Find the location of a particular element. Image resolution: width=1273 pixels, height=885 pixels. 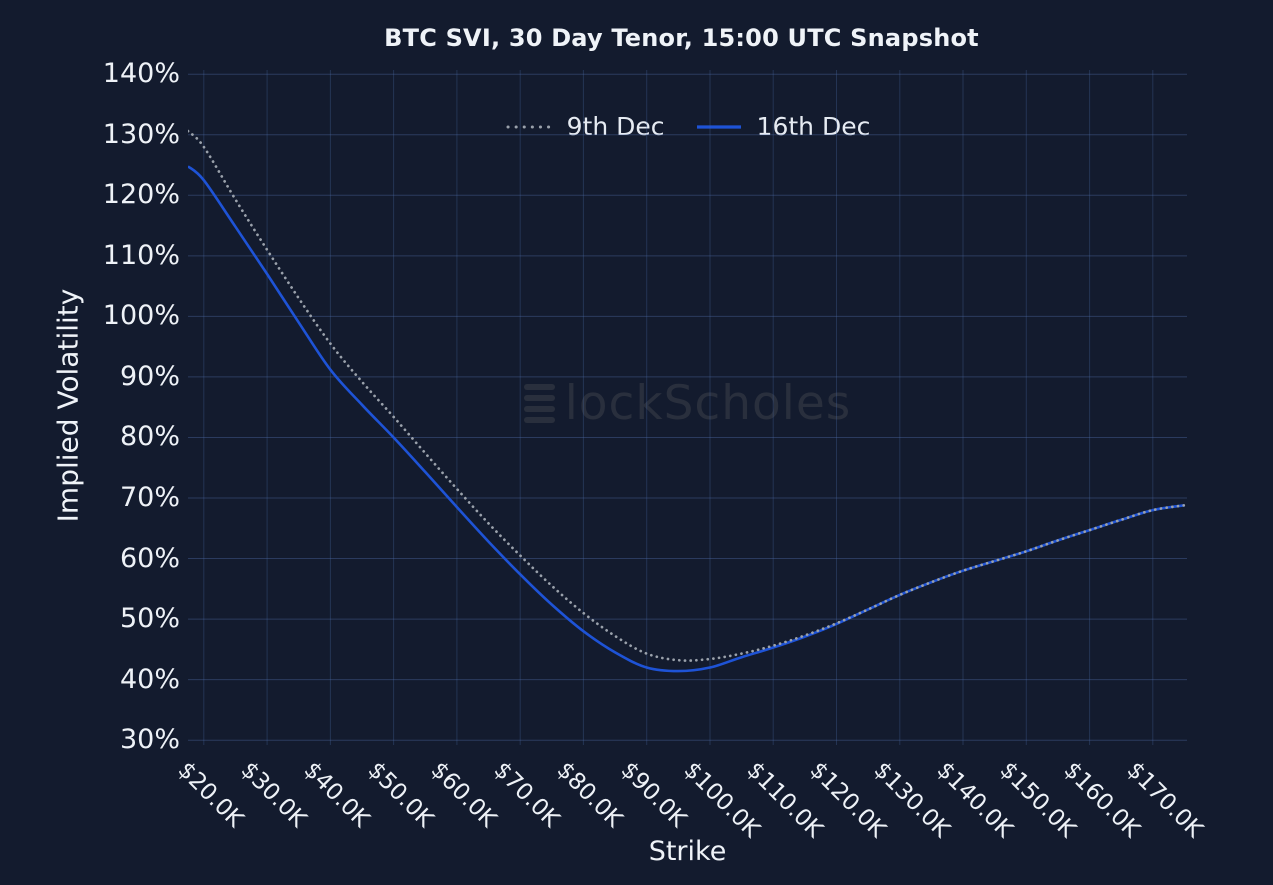

y-tick-label: 110% is located at coordinates (141, 255).